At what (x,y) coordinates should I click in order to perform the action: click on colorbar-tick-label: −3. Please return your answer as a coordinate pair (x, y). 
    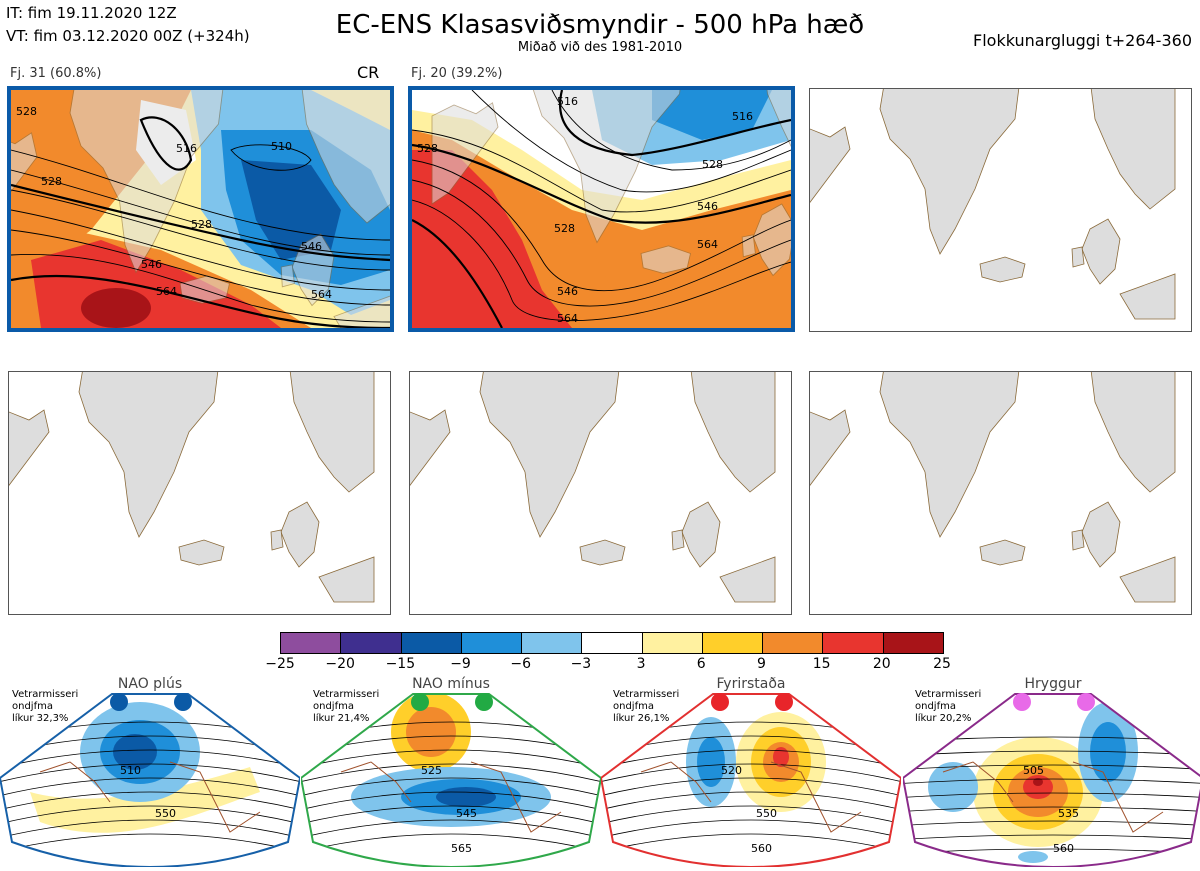
    Looking at the image, I should click on (581, 664).